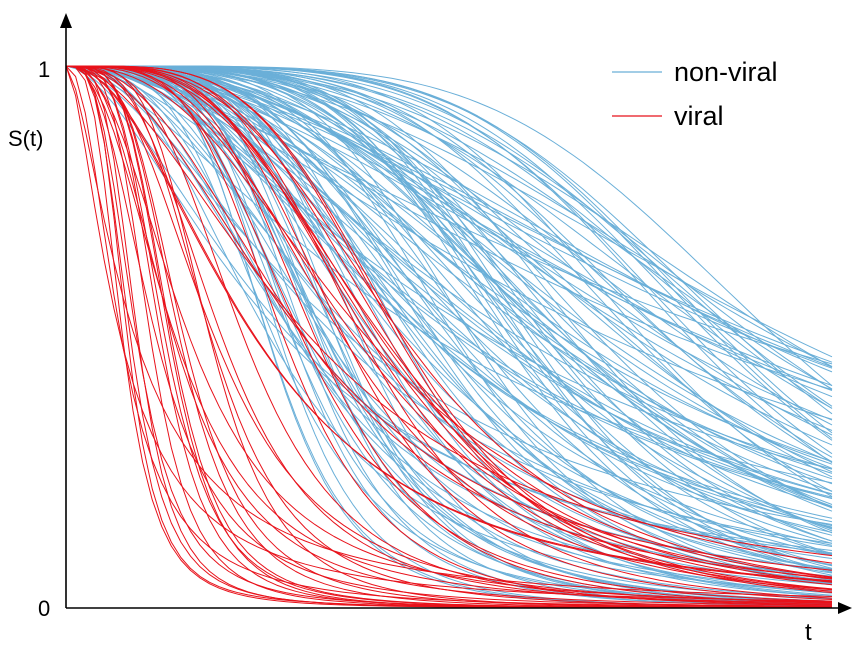 This screenshot has height=666, width=866. Describe the element at coordinates (695, 94) in the screenshot. I see `legend: non-viral viral` at that location.